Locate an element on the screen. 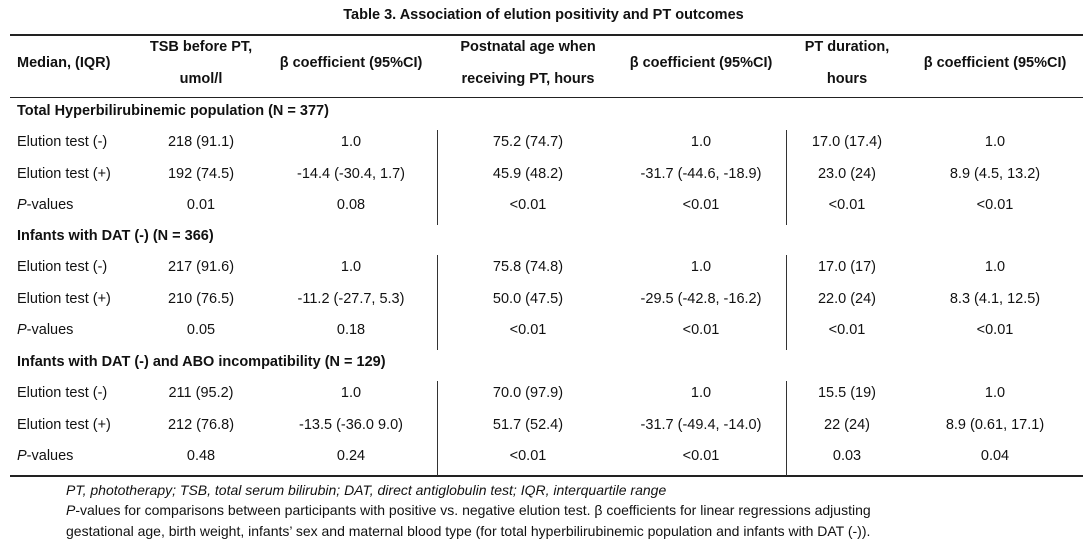 The height and width of the screenshot is (557, 1087). table-cell-age: 51.7 (52.4) is located at coordinates (528, 424).